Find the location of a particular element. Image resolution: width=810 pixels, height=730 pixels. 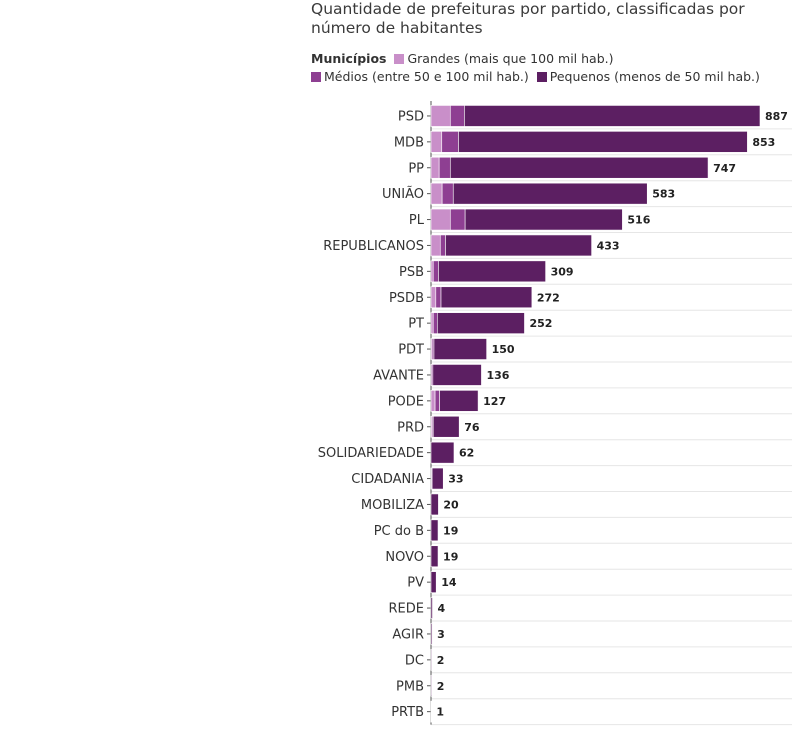

legend-item-pequenos: Pequenos (menos de 50 mil hab.) is located at coordinates (648, 76).